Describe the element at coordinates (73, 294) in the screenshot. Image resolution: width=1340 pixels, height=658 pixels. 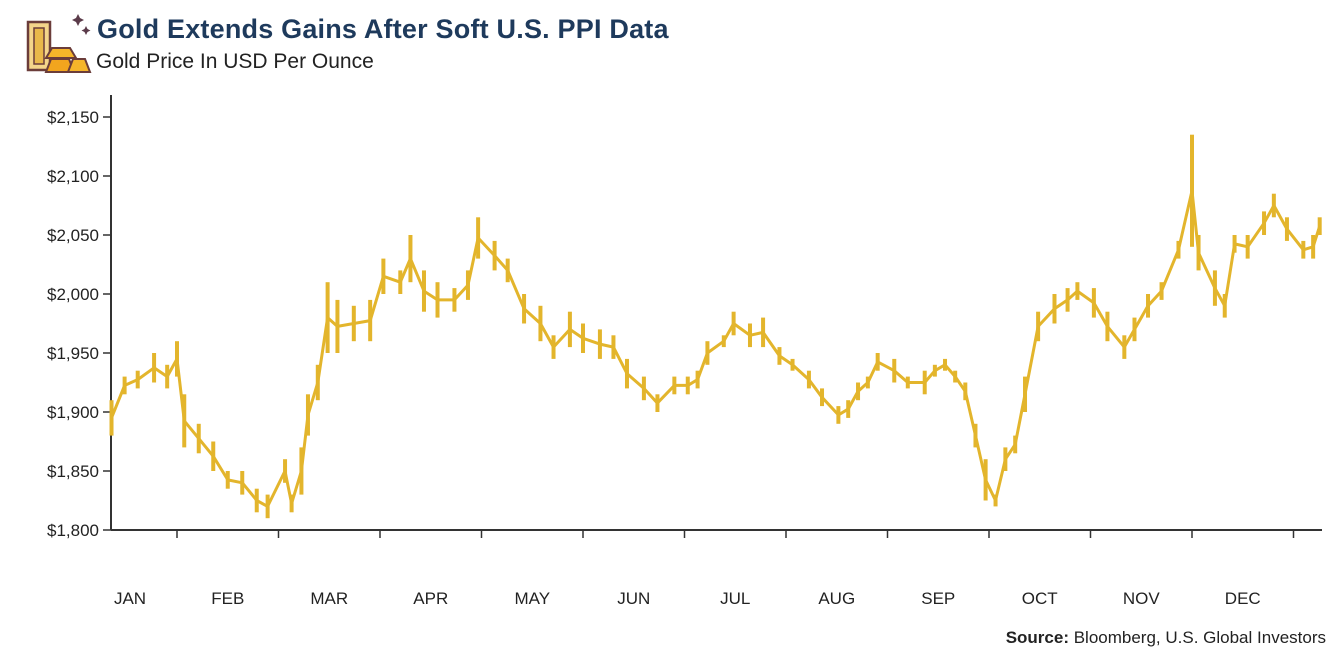
I see `y-tick-label: $2,000` at that location.